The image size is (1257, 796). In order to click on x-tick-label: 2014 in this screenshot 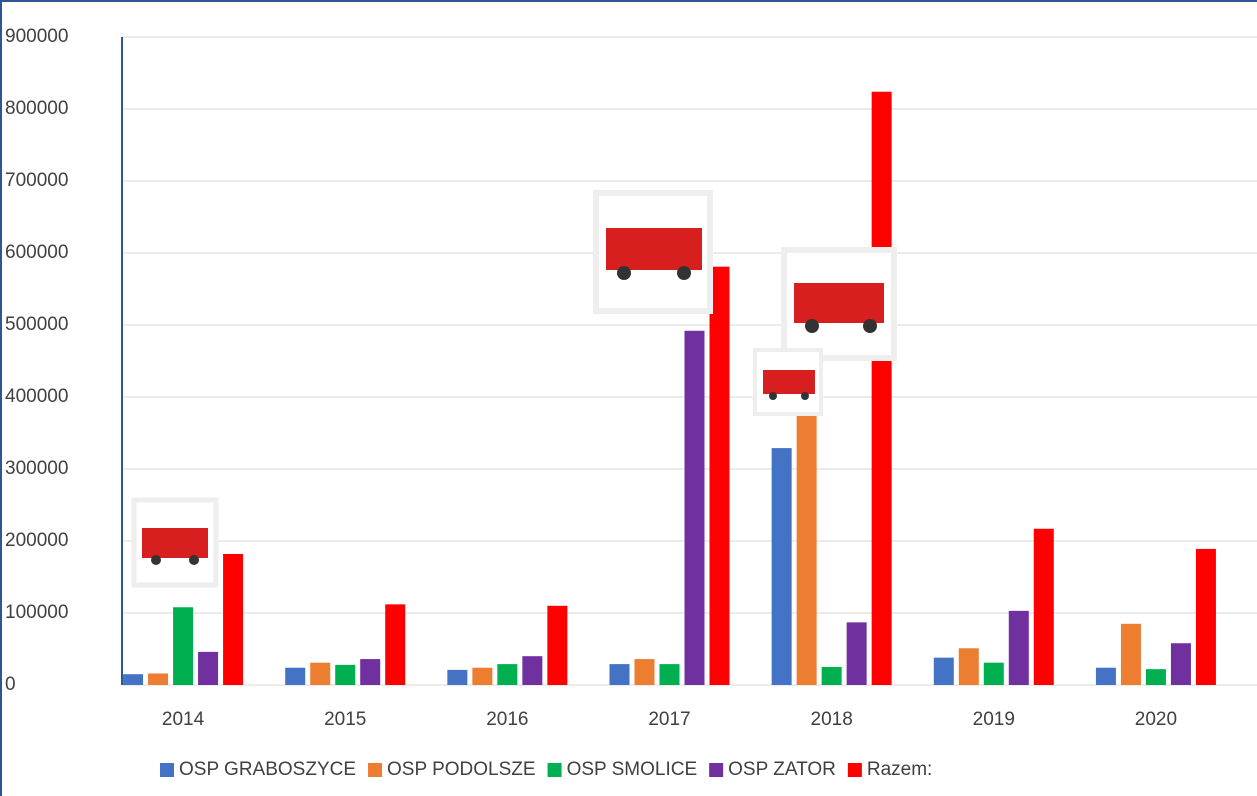, I will do `click(183, 719)`.